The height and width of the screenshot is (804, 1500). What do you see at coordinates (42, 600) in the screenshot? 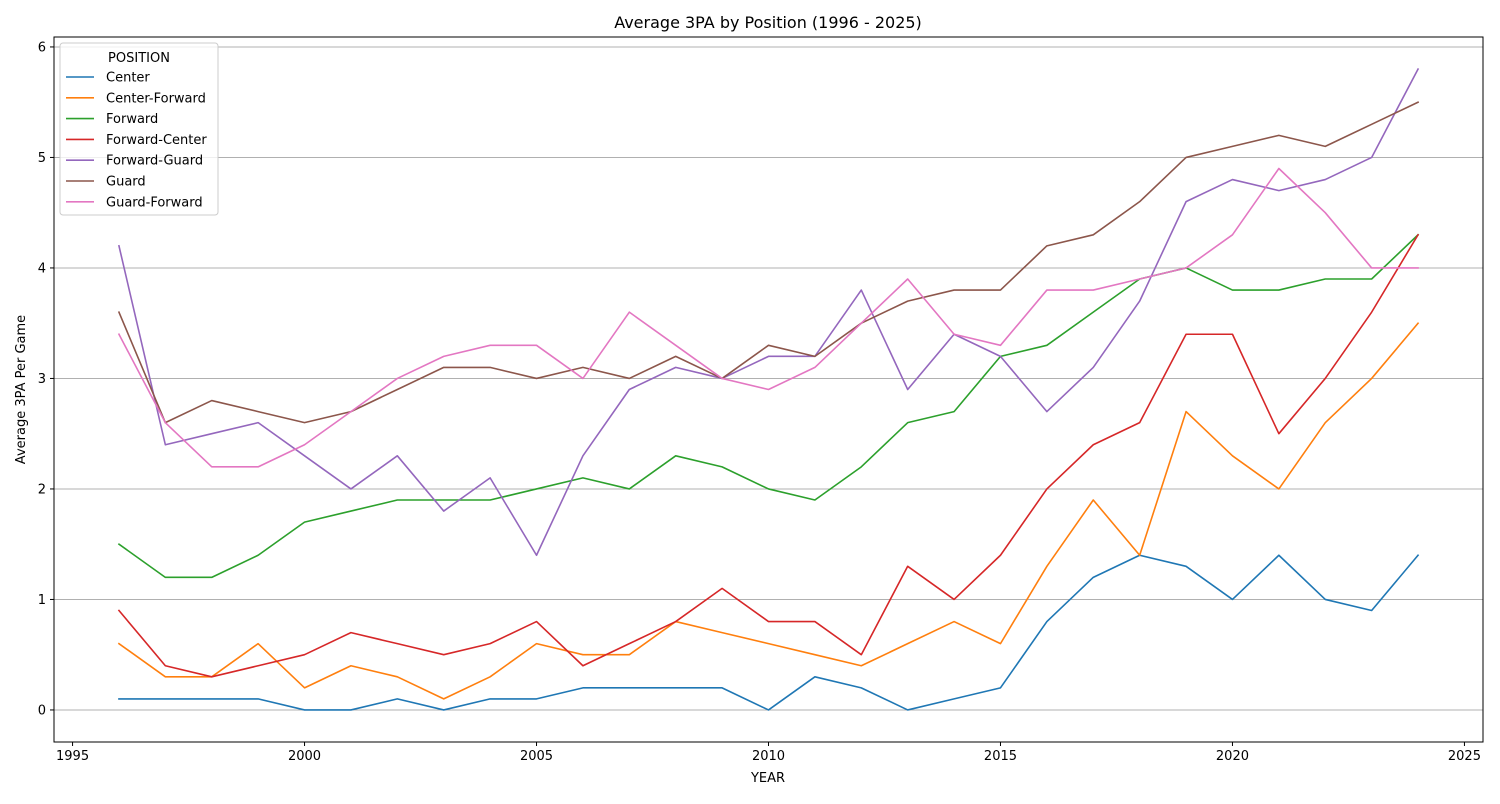
I see `y-tick-label-1: 1` at bounding box center [42, 600].